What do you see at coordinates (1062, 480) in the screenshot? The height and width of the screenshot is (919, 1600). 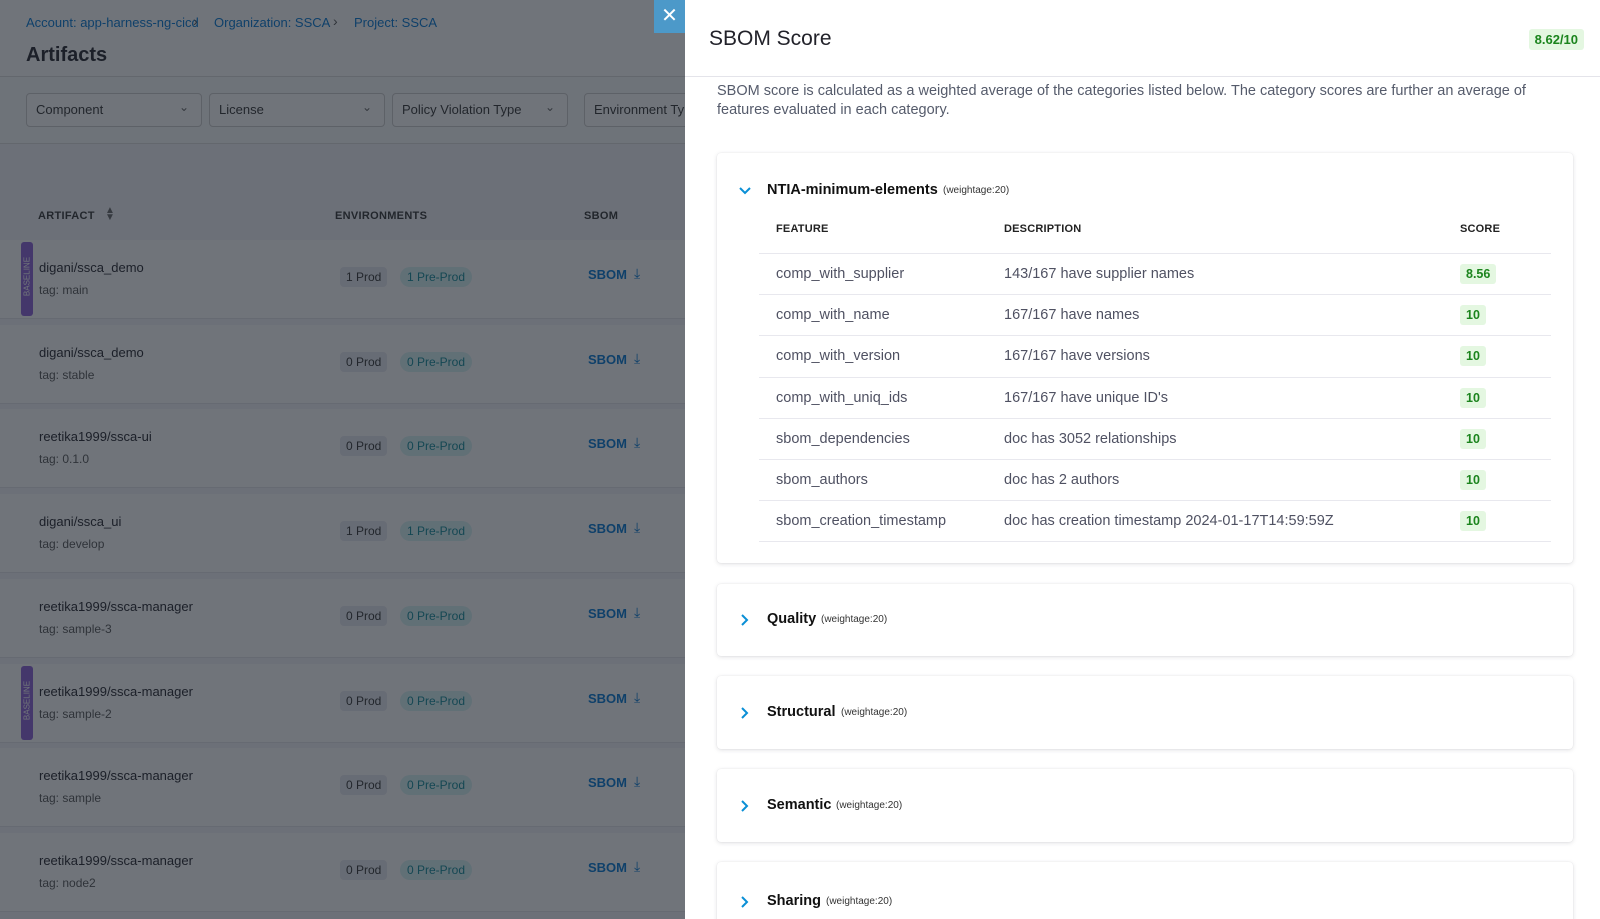 I see `feature-description: doc has 2 authors` at bounding box center [1062, 480].